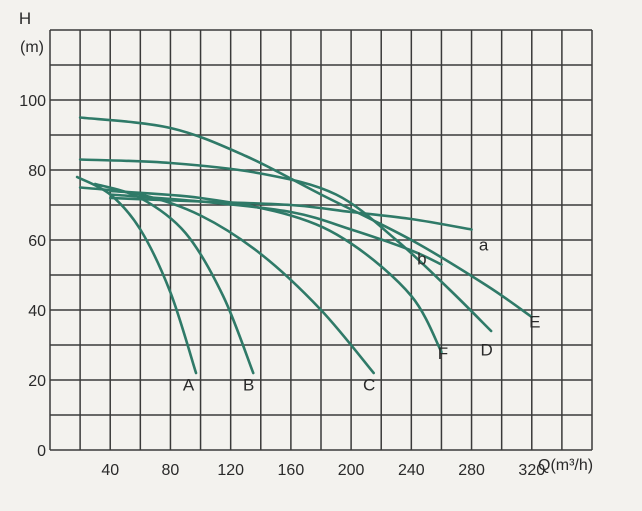  Describe the element at coordinates (411, 470) in the screenshot. I see `x-tick-label: 240` at that location.